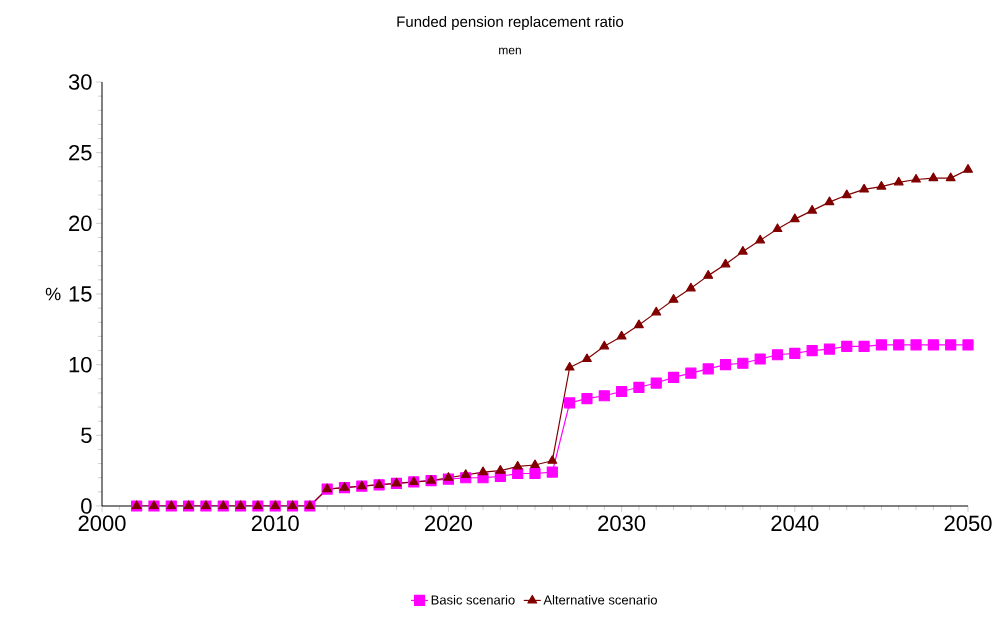  Describe the element at coordinates (600, 599) in the screenshot. I see `legend-label: Alternative scenario` at that location.